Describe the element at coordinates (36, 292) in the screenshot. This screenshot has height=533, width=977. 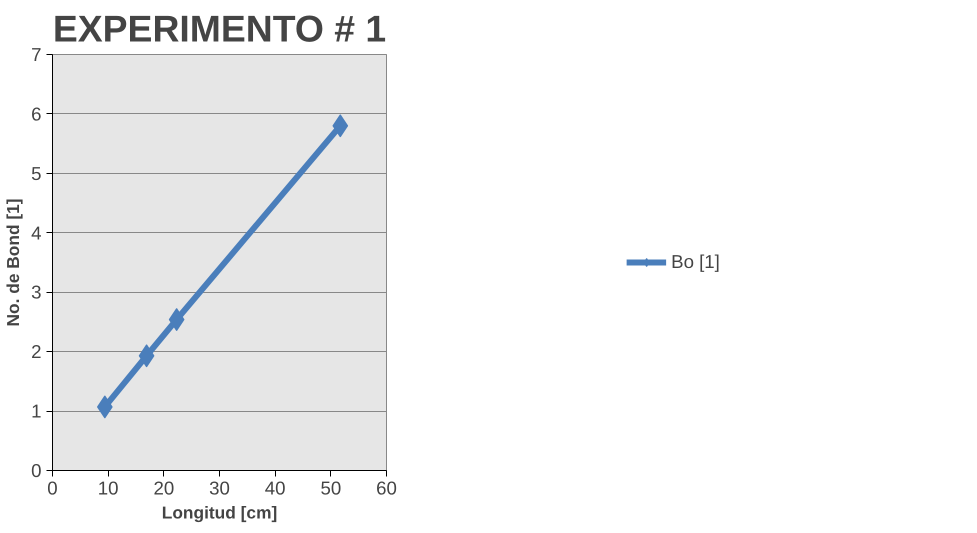
I see `y-tick-label: 3` at that location.